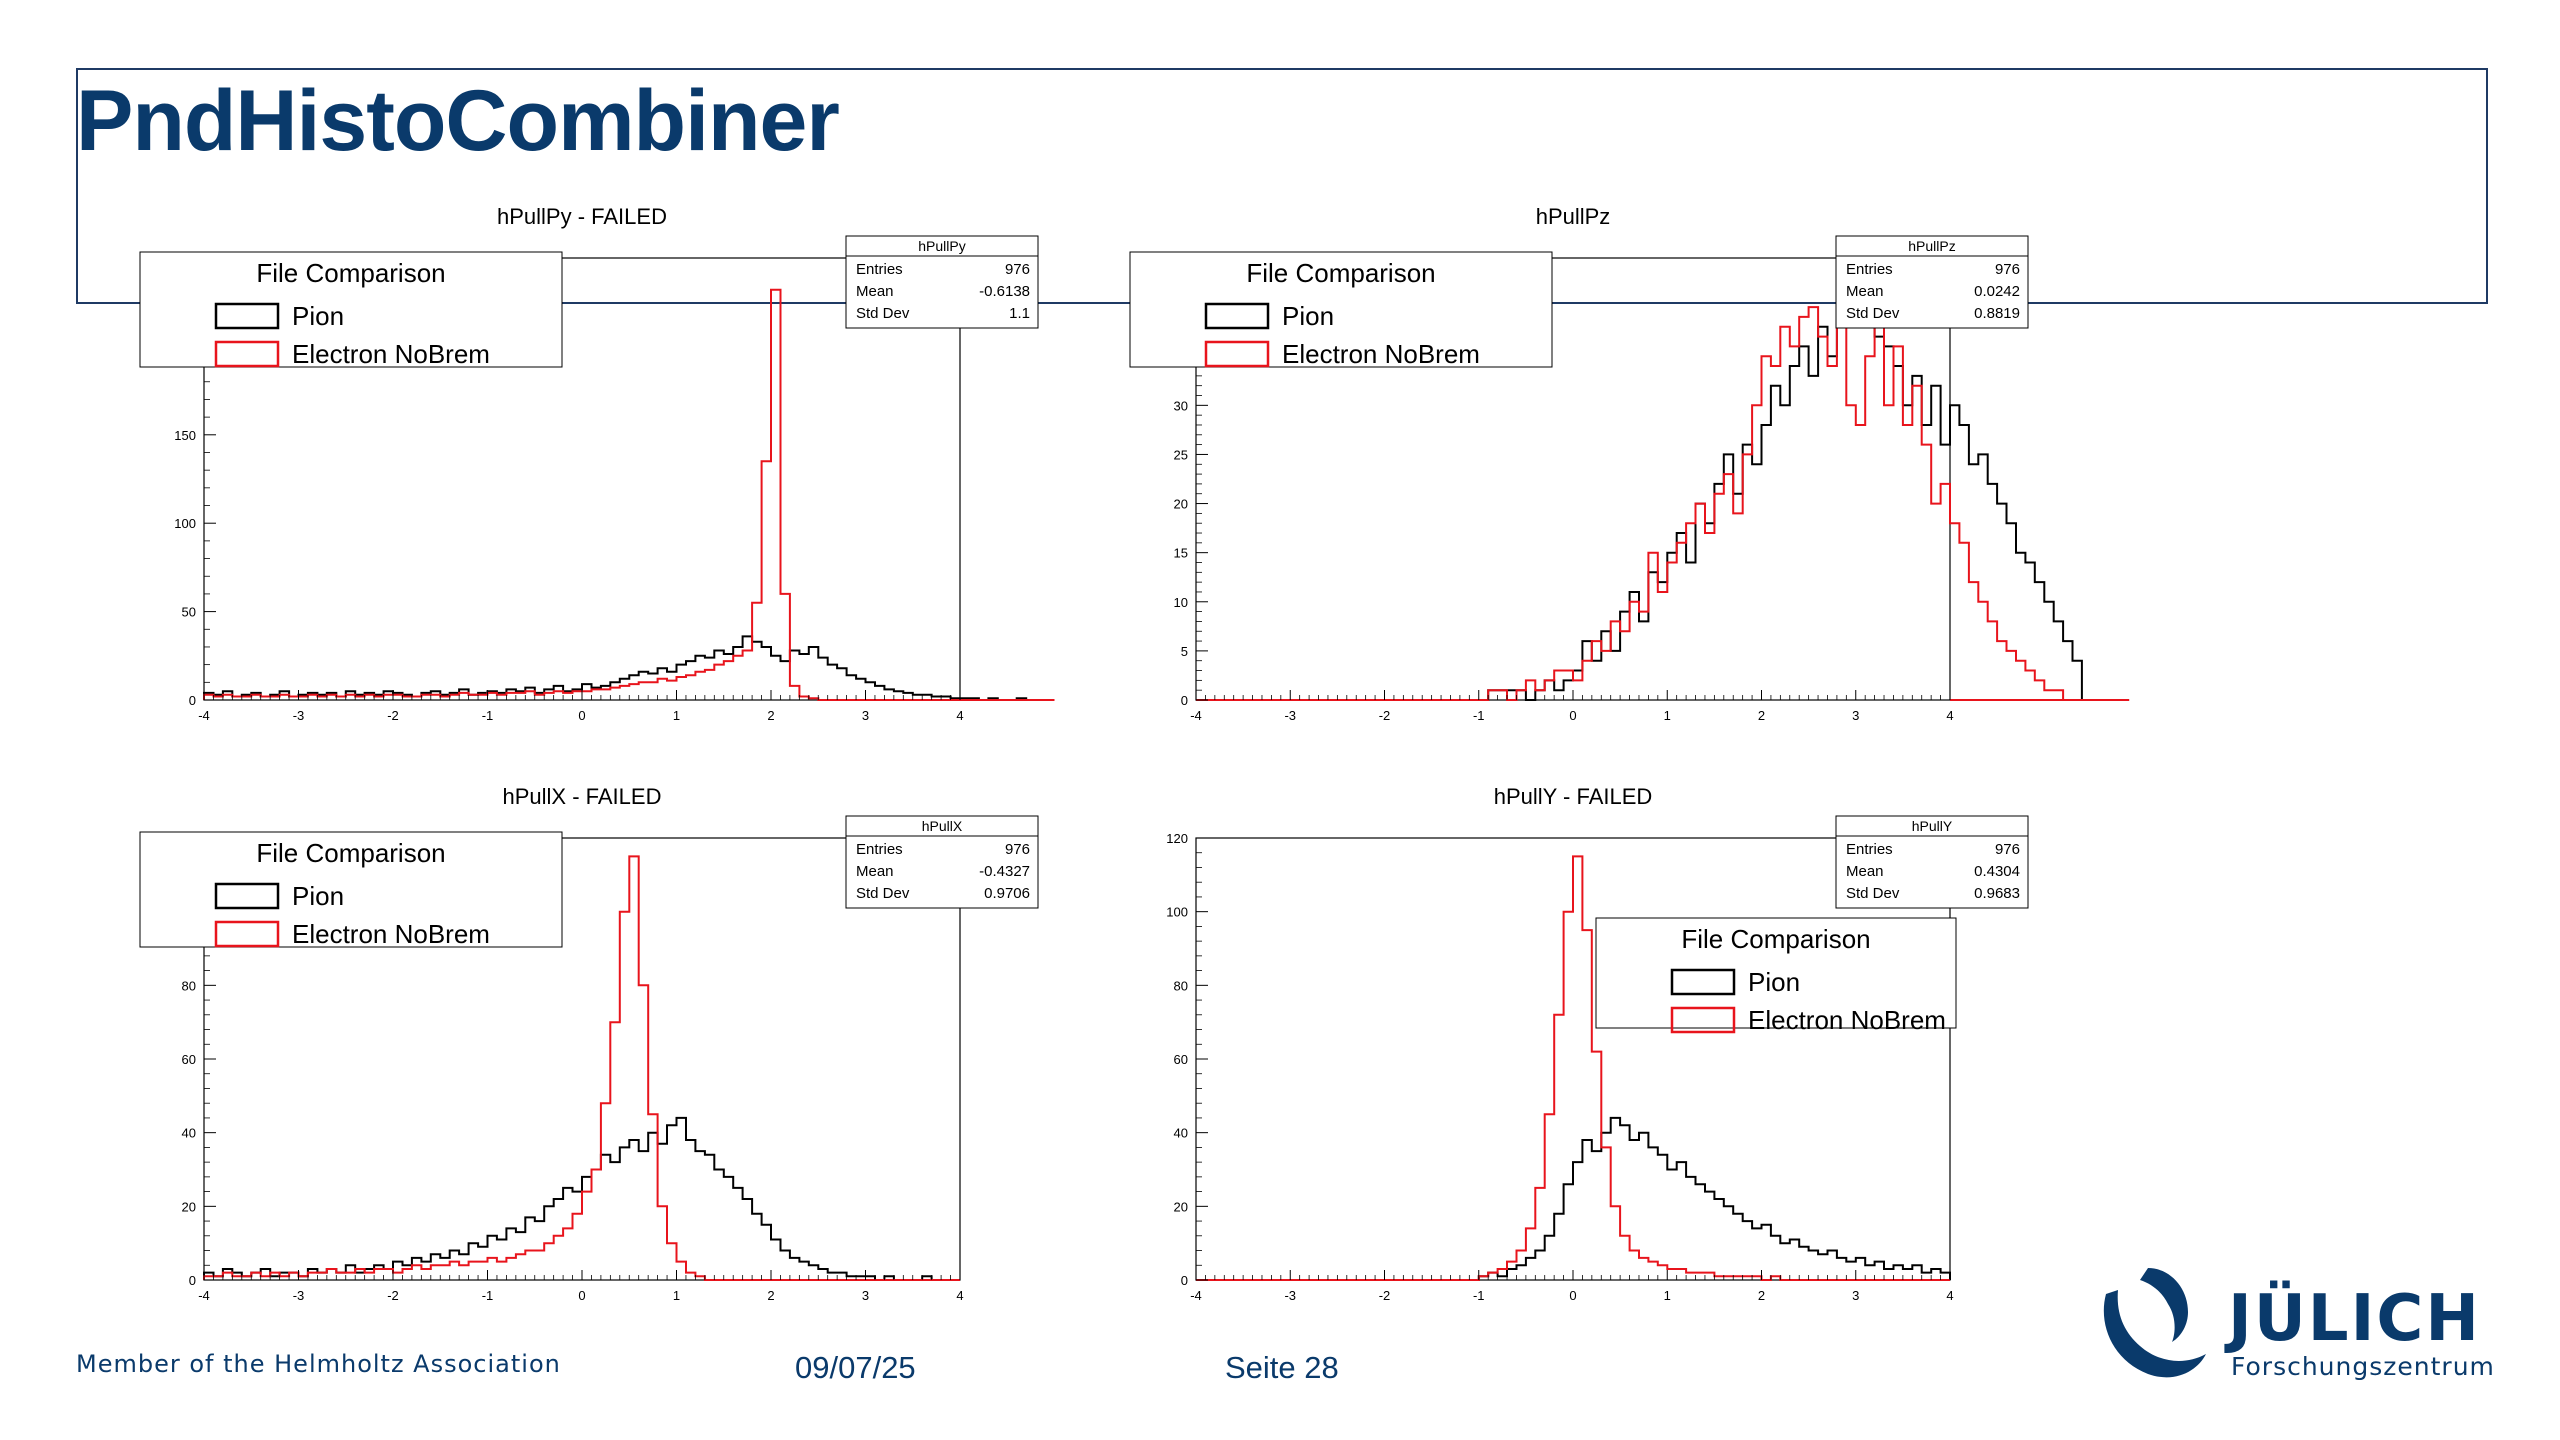 This screenshot has width=2560, height=1440. I want to click on stats-value: 0.9706, so click(1007, 893).